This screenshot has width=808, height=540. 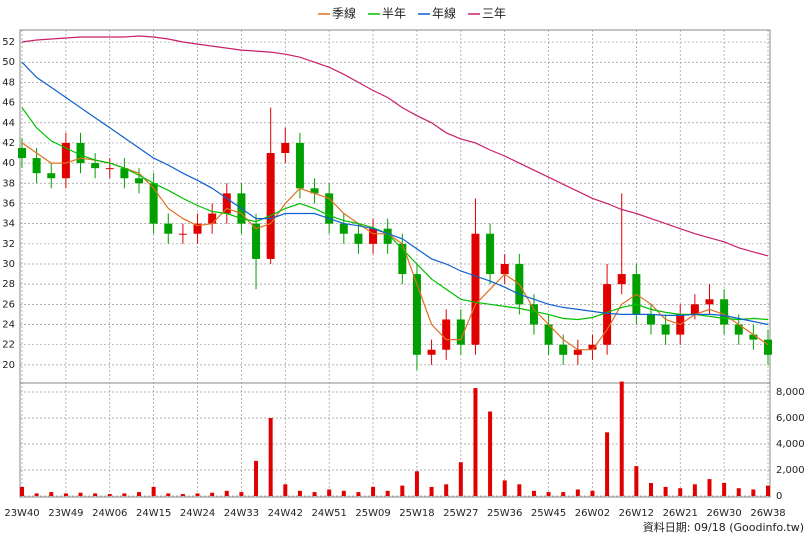 What do you see at coordinates (494, 14) in the screenshot?
I see `legend-label: 三年` at bounding box center [494, 14].